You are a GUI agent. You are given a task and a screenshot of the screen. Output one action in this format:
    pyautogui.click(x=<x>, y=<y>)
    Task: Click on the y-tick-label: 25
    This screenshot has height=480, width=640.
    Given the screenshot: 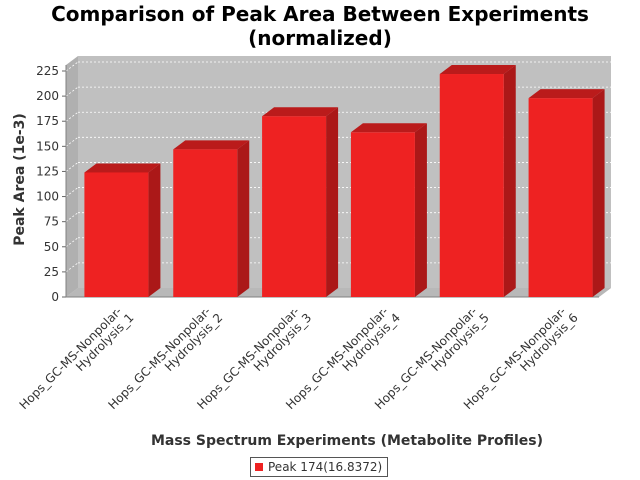 What is the action you would take?
    pyautogui.click(x=51, y=272)
    